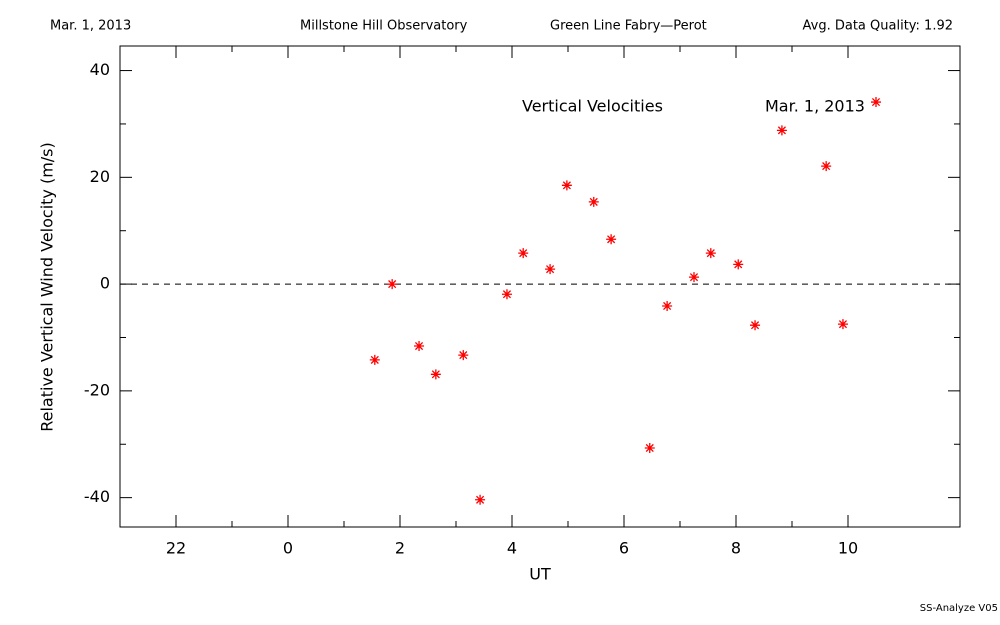 The height and width of the screenshot is (625, 1000). I want to click on annotation: Mar. 1, 2013, so click(815, 106).